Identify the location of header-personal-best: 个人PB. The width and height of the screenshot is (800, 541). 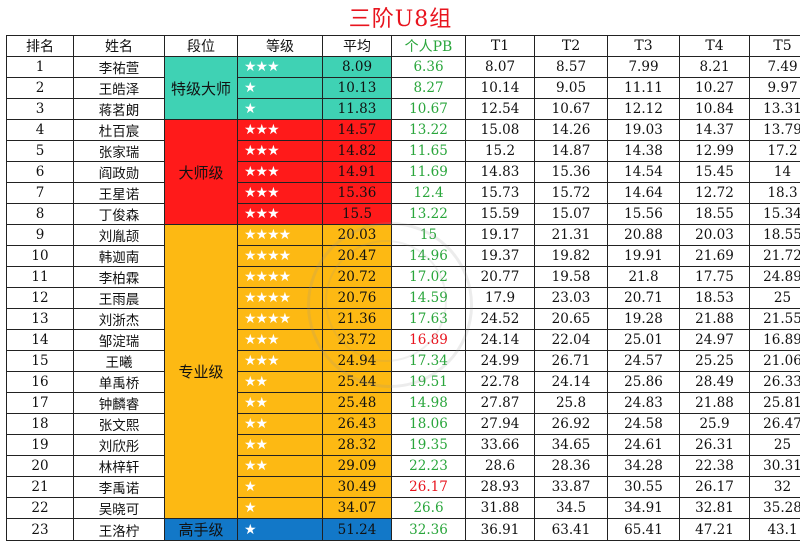
(429, 46).